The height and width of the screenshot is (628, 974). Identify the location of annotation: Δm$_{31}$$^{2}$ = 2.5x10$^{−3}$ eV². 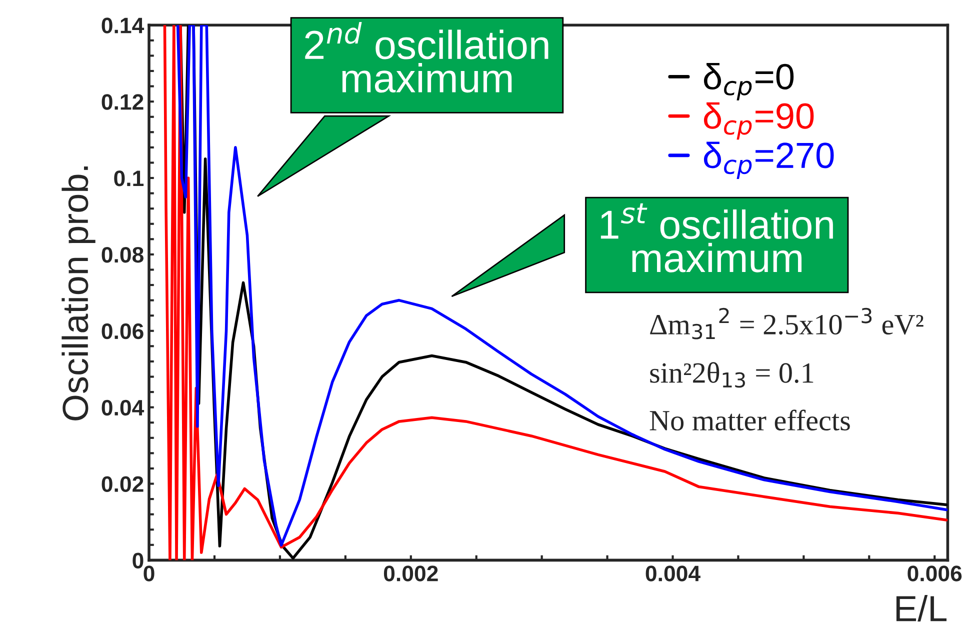
(787, 324).